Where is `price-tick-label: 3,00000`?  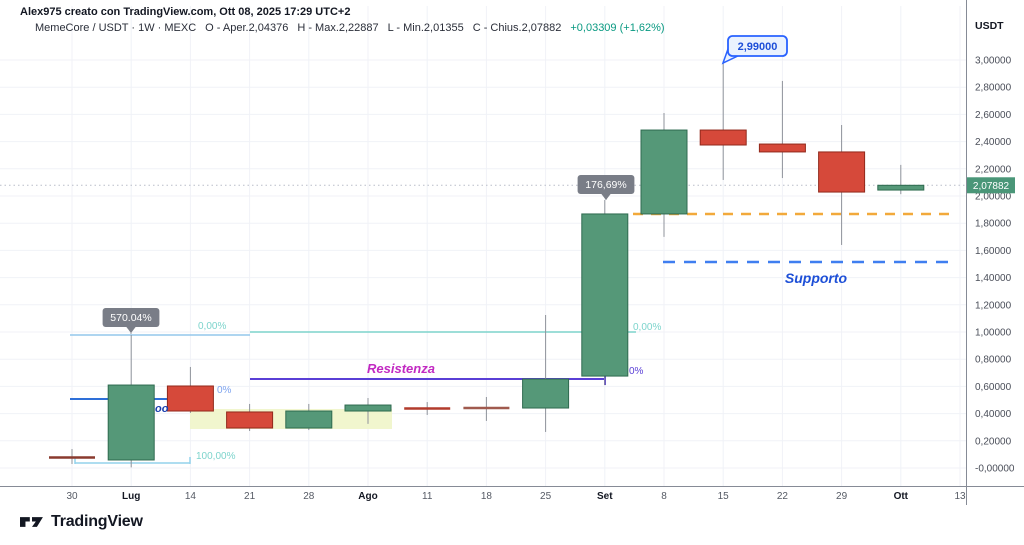 price-tick-label: 3,00000 is located at coordinates (993, 61).